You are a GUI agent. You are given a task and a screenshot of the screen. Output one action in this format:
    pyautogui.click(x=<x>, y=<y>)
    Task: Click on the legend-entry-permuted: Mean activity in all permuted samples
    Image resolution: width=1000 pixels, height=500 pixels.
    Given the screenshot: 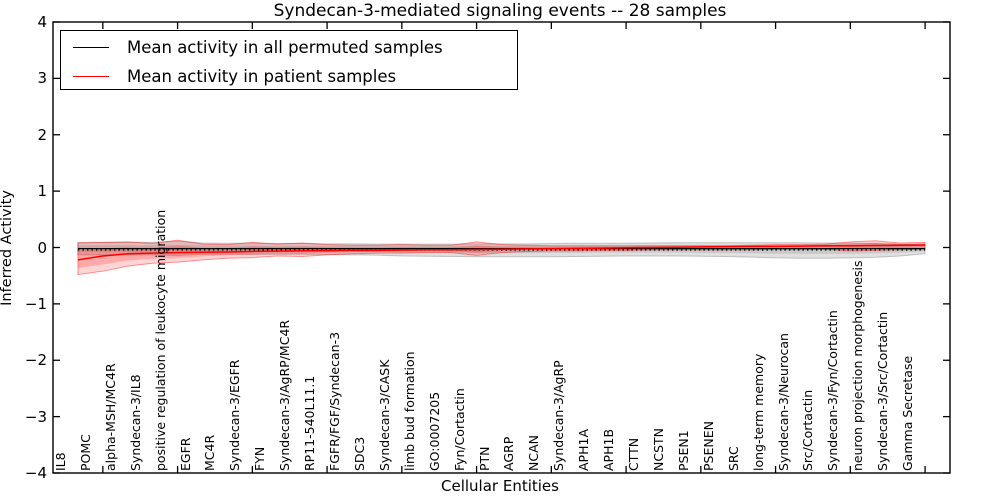 What is the action you would take?
    pyautogui.click(x=295, y=47)
    